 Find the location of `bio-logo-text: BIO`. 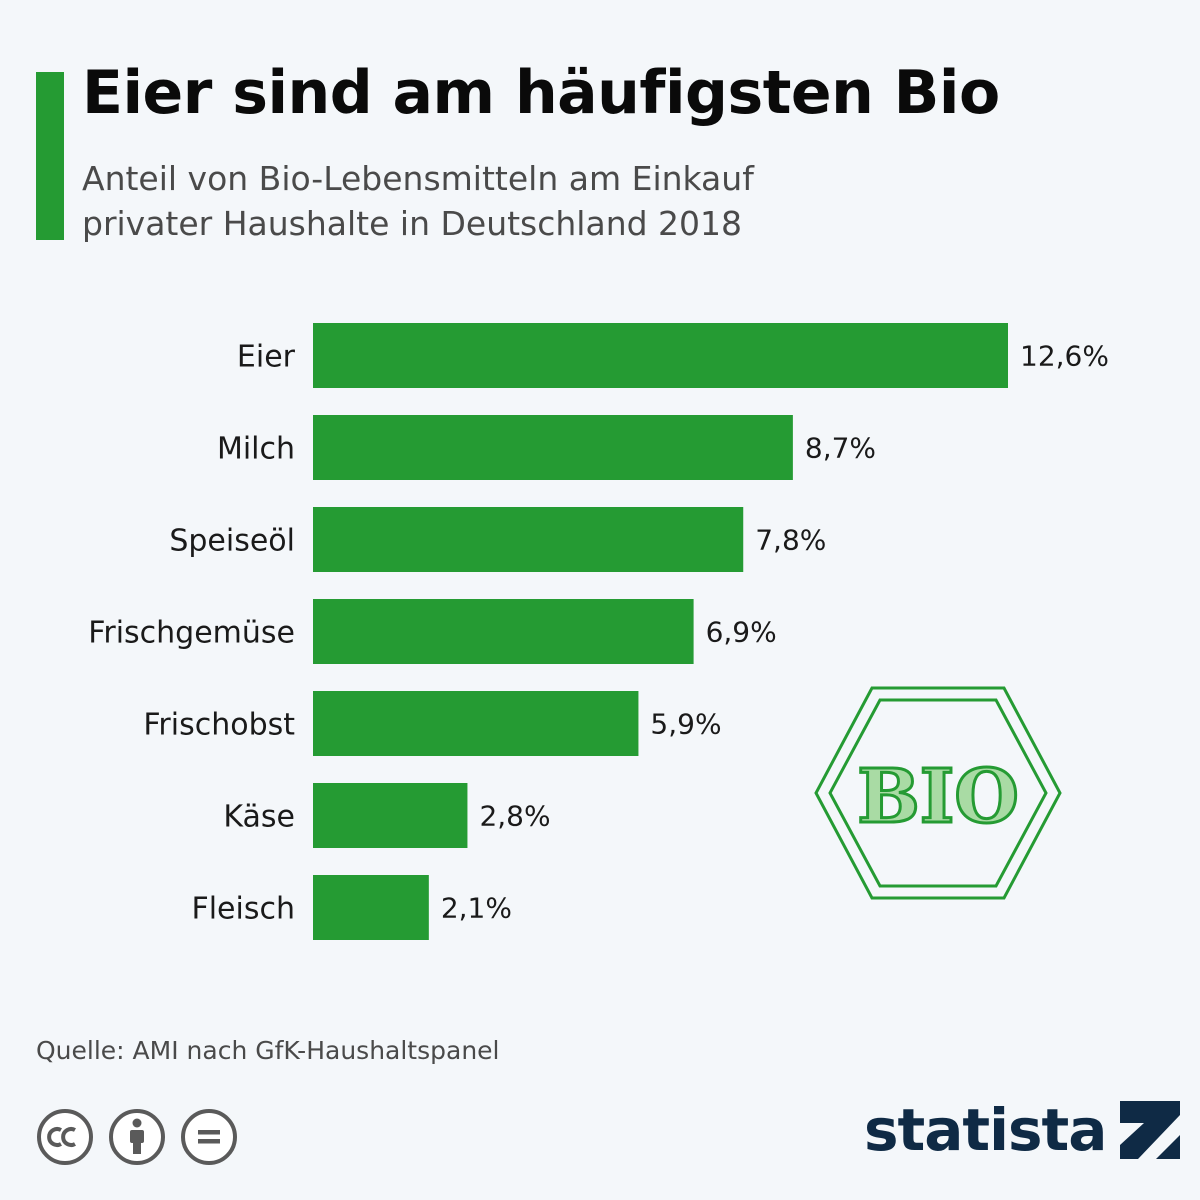

bio-logo-text: BIO is located at coordinates (938, 797).